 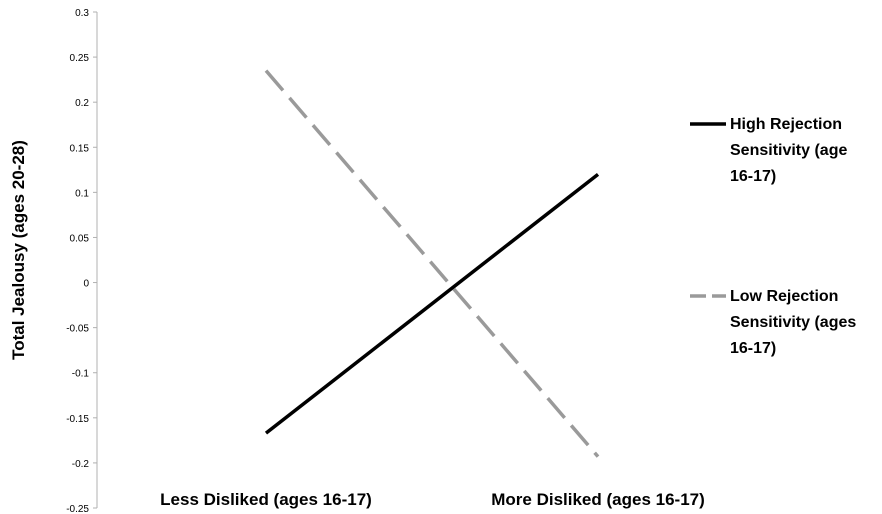 I want to click on y-tick-label: 0.3, so click(x=82, y=13).